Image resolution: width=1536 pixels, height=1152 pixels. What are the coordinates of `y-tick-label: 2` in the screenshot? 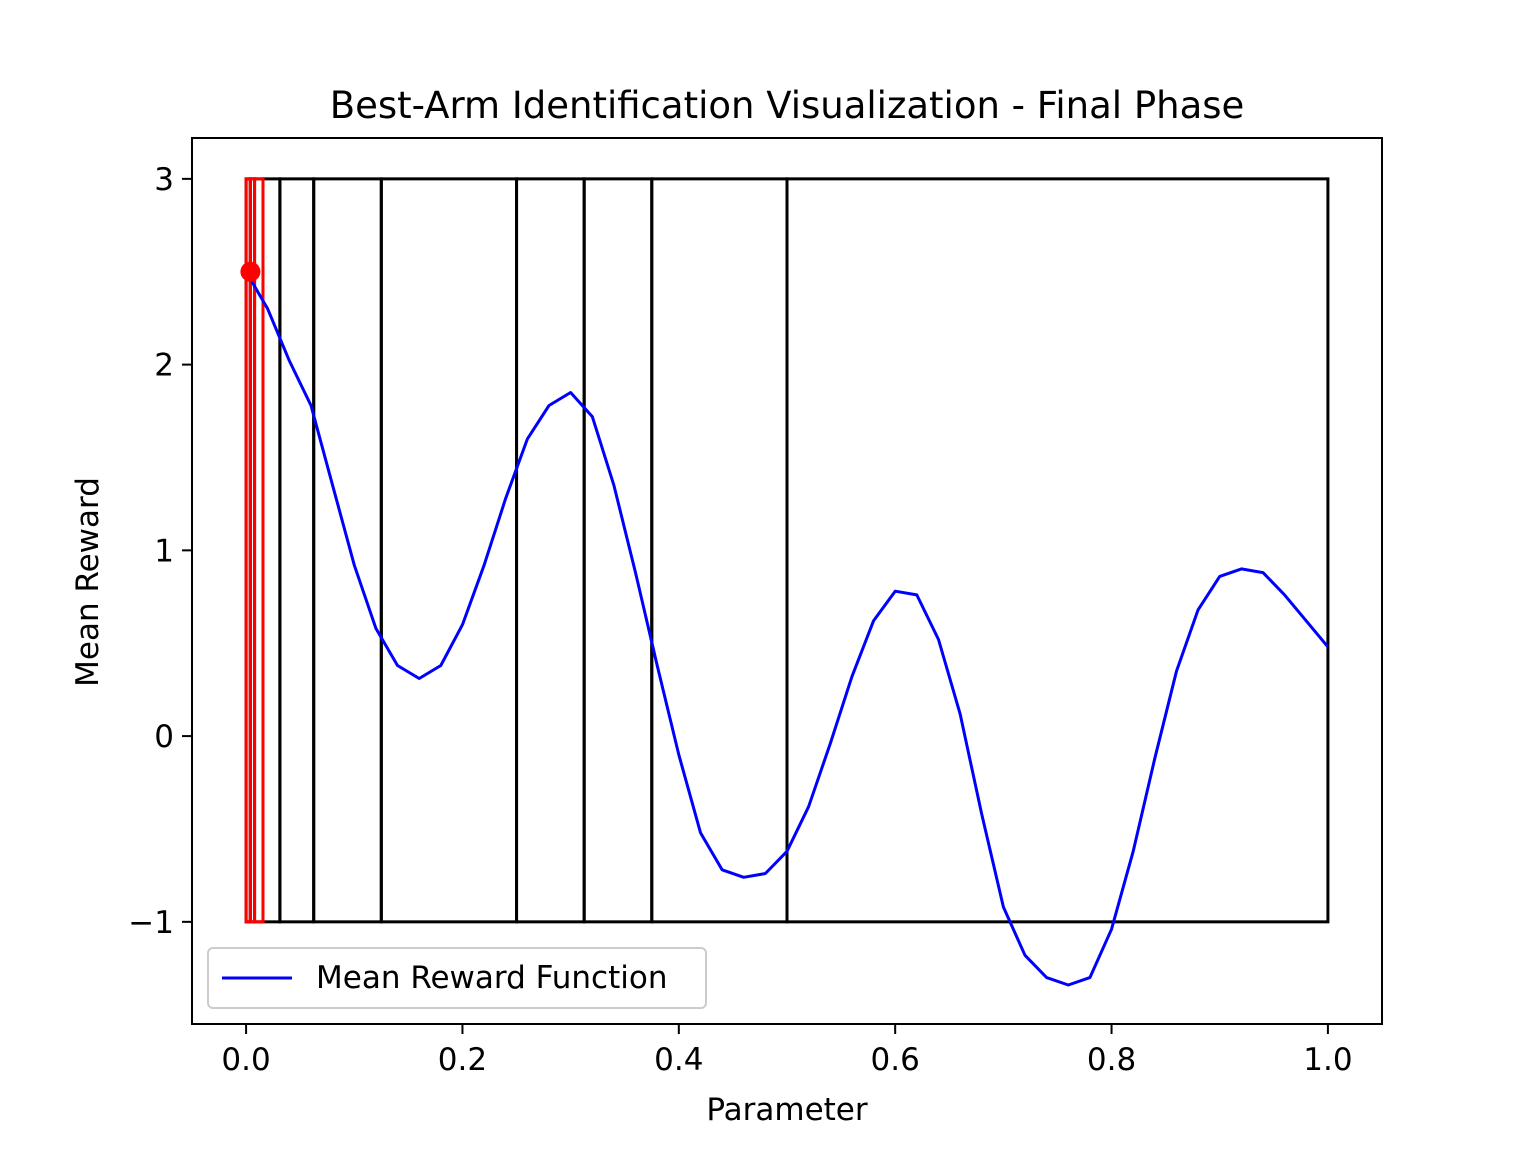 It's located at (164, 366).